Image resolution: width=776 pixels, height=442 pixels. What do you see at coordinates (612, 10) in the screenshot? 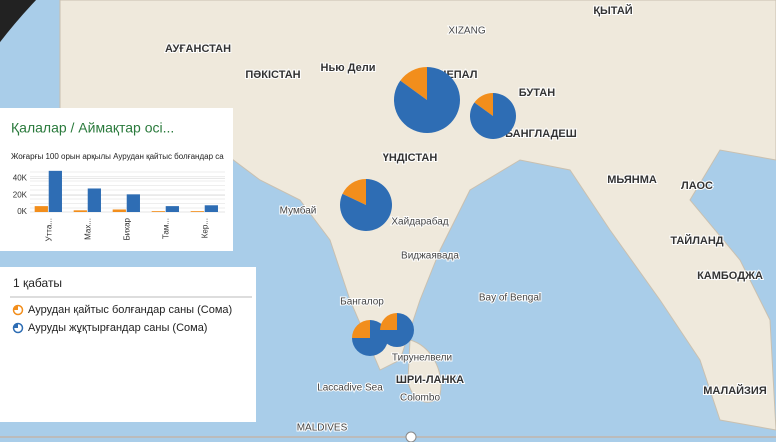
I see `map-label: ҚЫТАЙ` at bounding box center [612, 10].